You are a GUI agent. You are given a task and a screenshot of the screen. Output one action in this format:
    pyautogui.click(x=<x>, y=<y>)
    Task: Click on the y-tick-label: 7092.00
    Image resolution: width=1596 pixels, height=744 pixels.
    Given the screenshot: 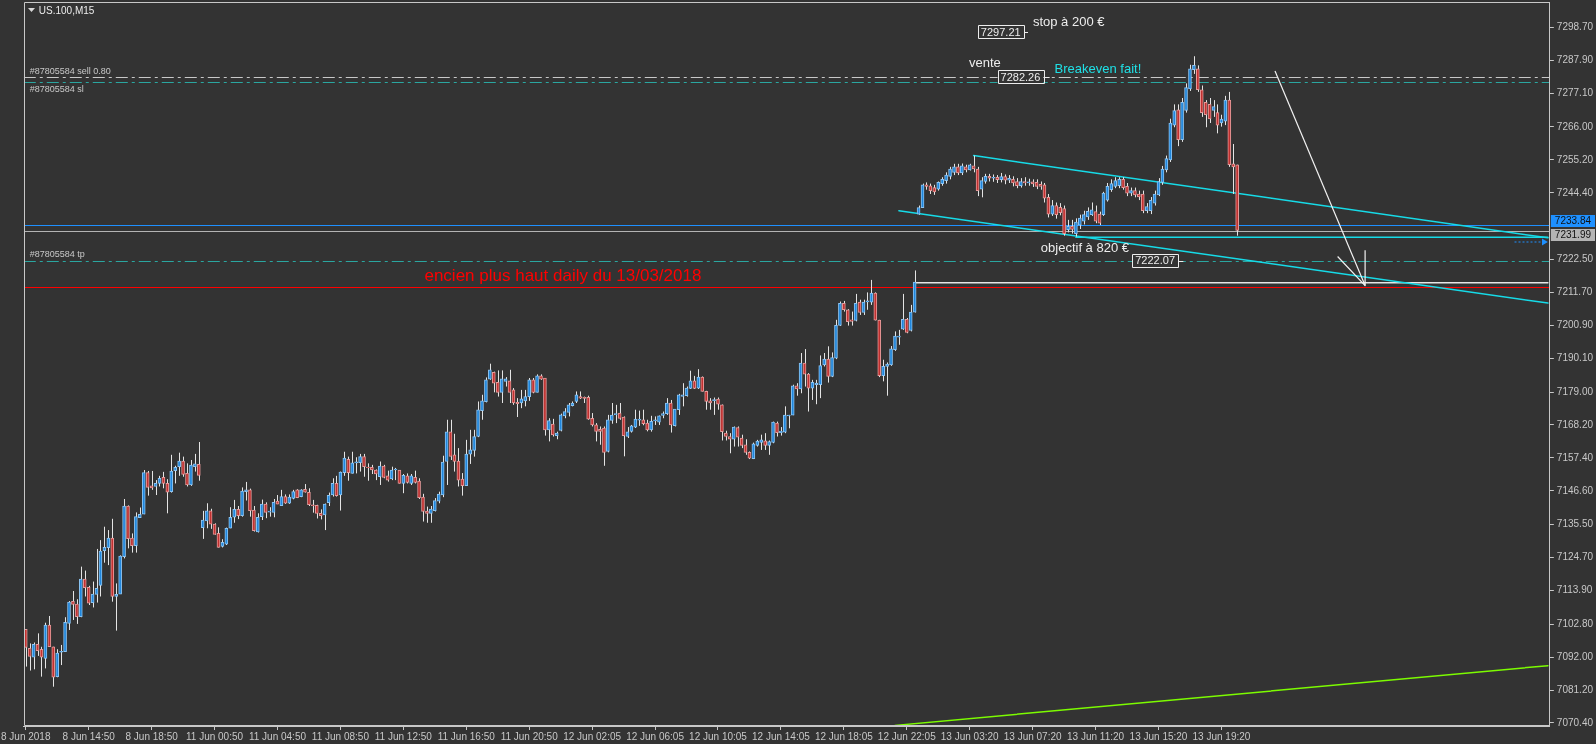 What is the action you would take?
    pyautogui.click(x=1575, y=656)
    